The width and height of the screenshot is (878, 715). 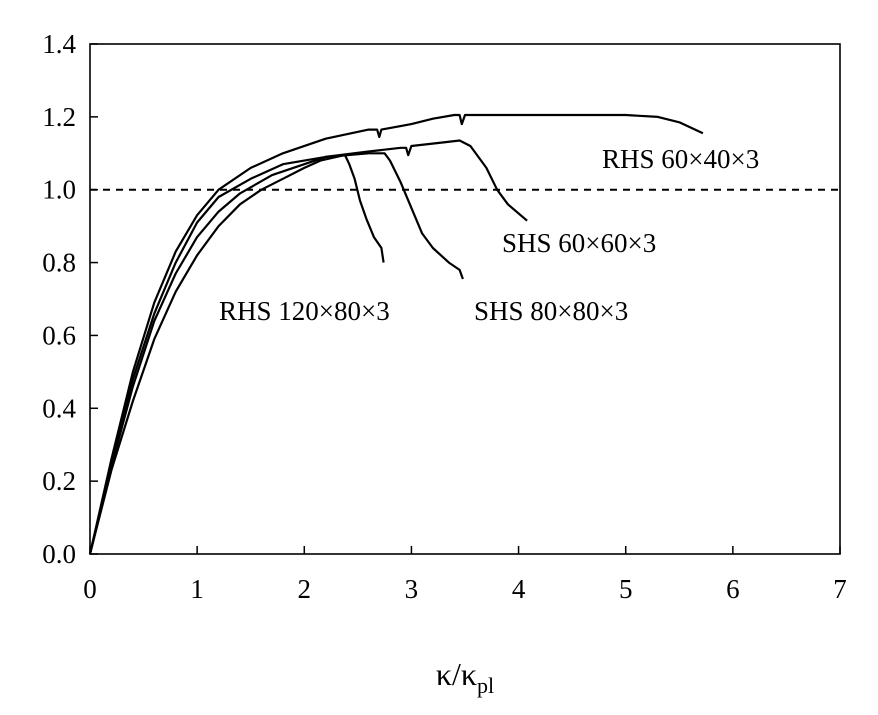 What do you see at coordinates (733, 589) in the screenshot?
I see `x-tick-label-6: 6` at bounding box center [733, 589].